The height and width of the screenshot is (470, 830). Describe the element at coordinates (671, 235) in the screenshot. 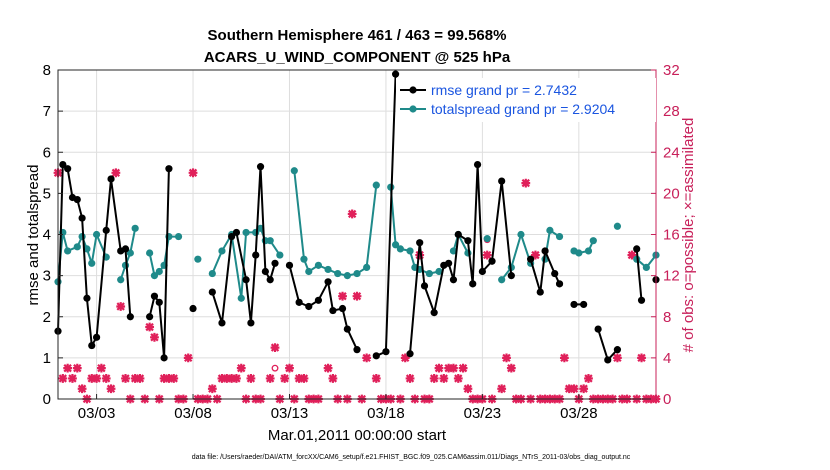

I see `y-right-tick-label: 16` at that location.